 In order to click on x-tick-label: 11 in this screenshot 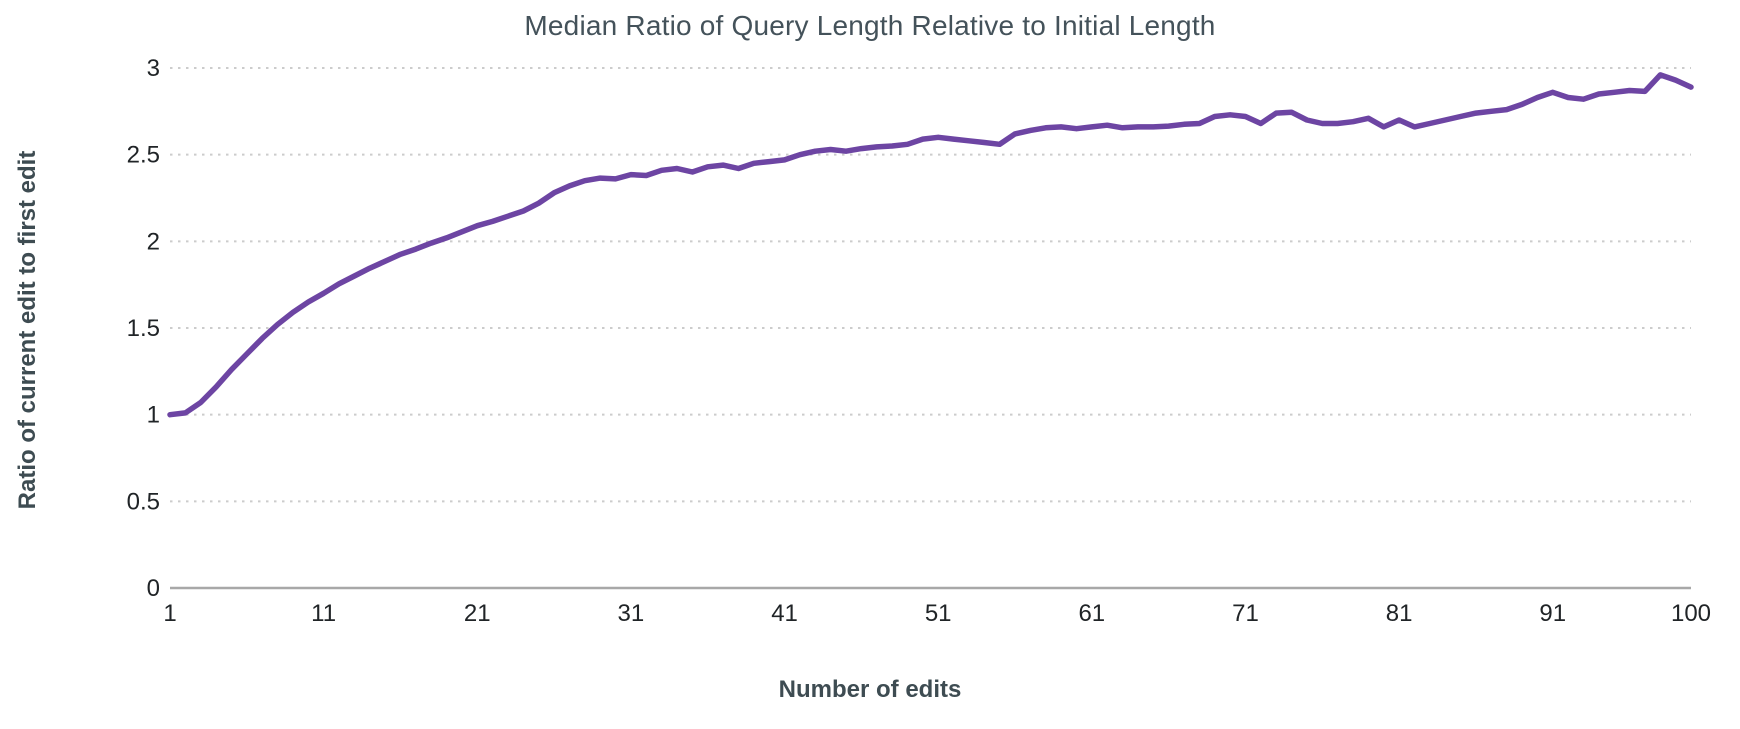, I will do `click(323, 613)`.